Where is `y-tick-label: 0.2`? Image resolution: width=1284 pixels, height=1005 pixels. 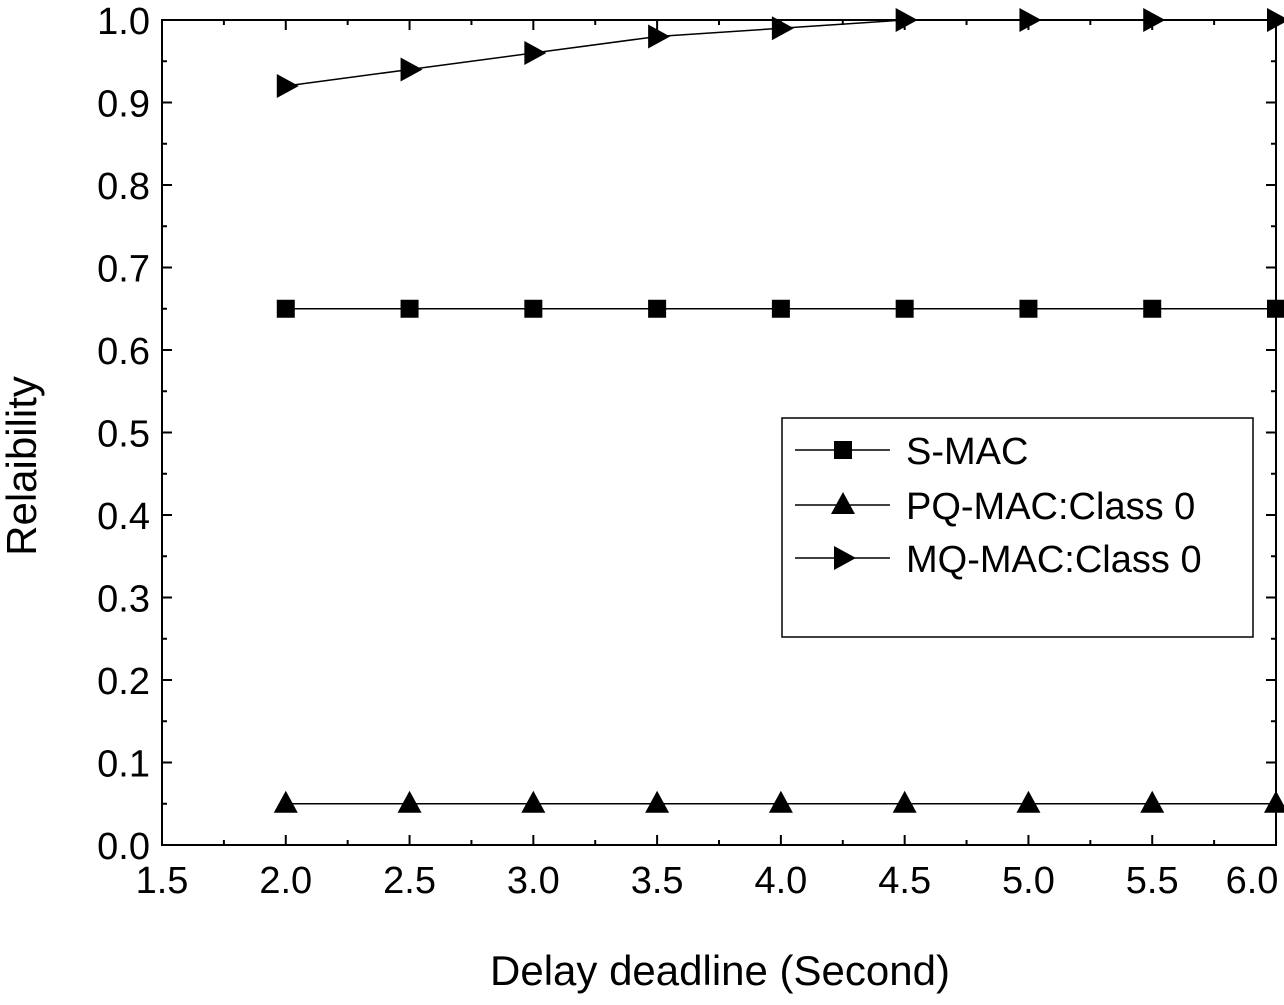 y-tick-label: 0.2 is located at coordinates (123, 682).